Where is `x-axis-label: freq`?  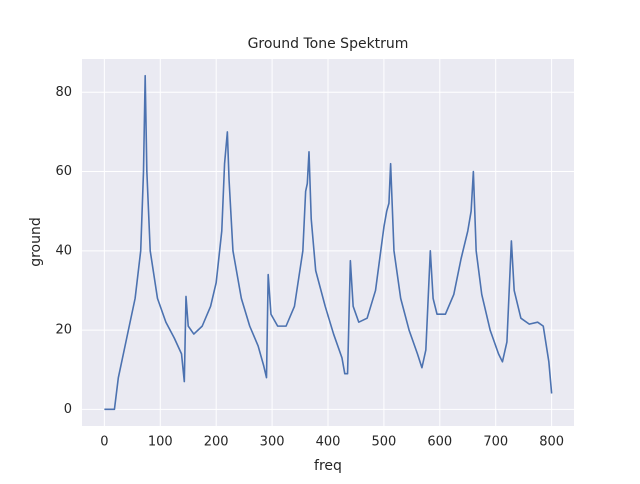
x-axis-label: freq is located at coordinates (328, 466).